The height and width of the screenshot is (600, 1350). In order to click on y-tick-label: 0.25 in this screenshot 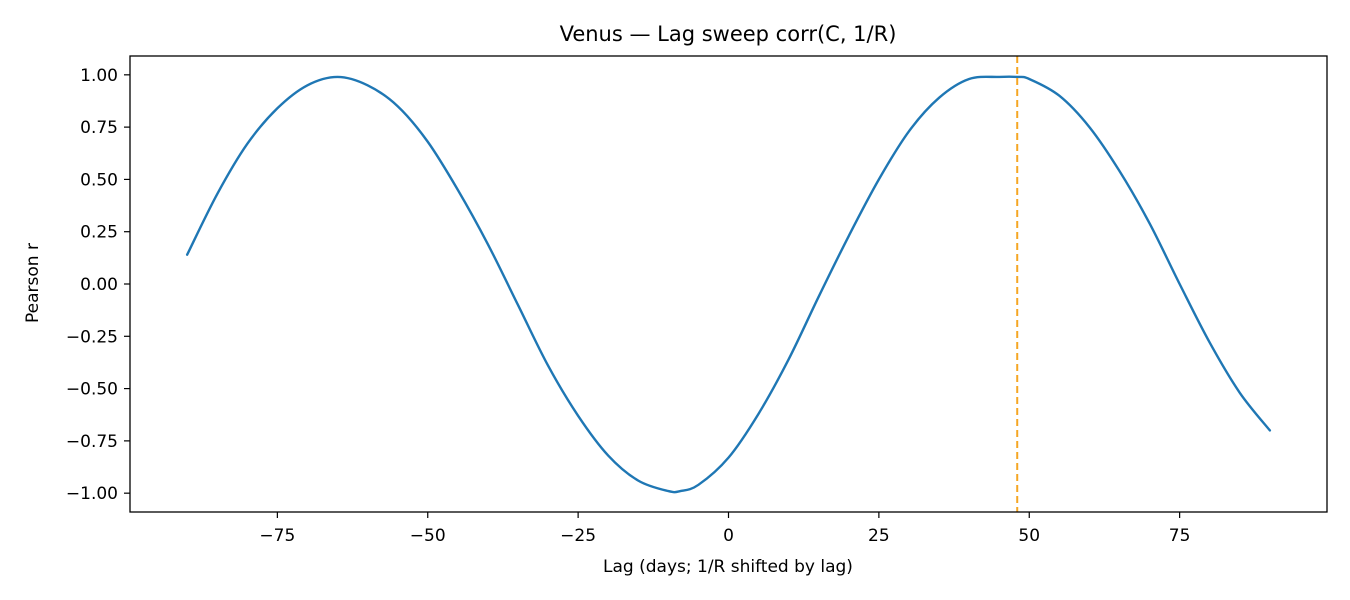, I will do `click(99, 233)`.